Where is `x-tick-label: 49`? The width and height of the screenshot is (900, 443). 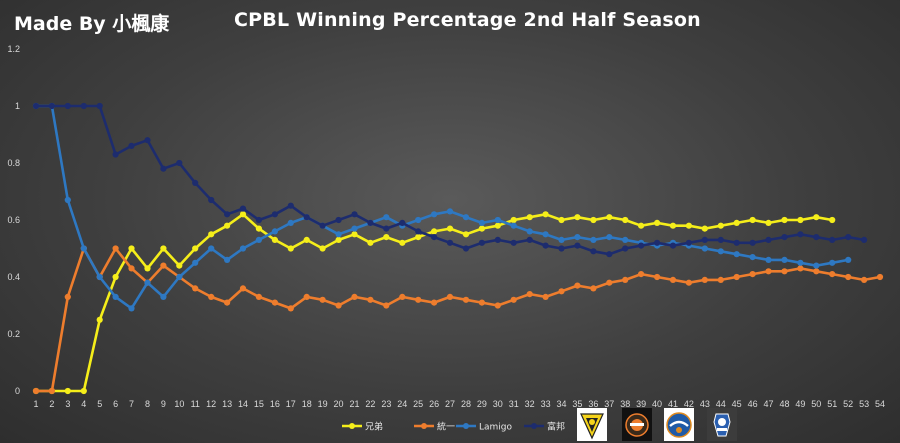
x-tick-label: 49 is located at coordinates (800, 404).